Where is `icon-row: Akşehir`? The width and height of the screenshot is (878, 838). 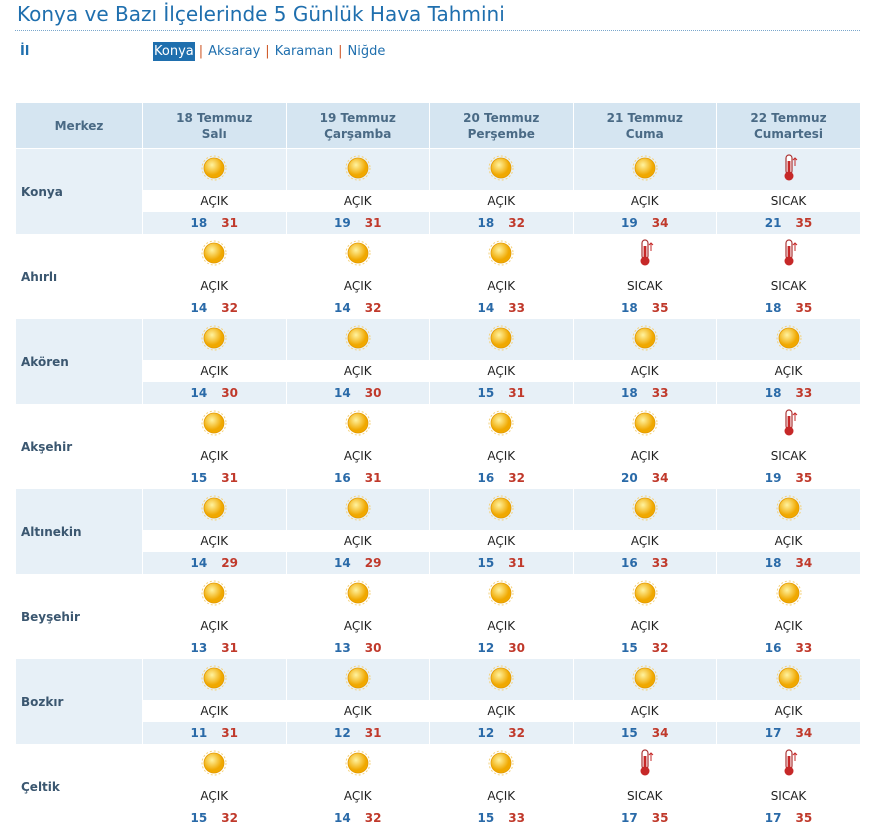 icon-row: Akşehir is located at coordinates (437, 446).